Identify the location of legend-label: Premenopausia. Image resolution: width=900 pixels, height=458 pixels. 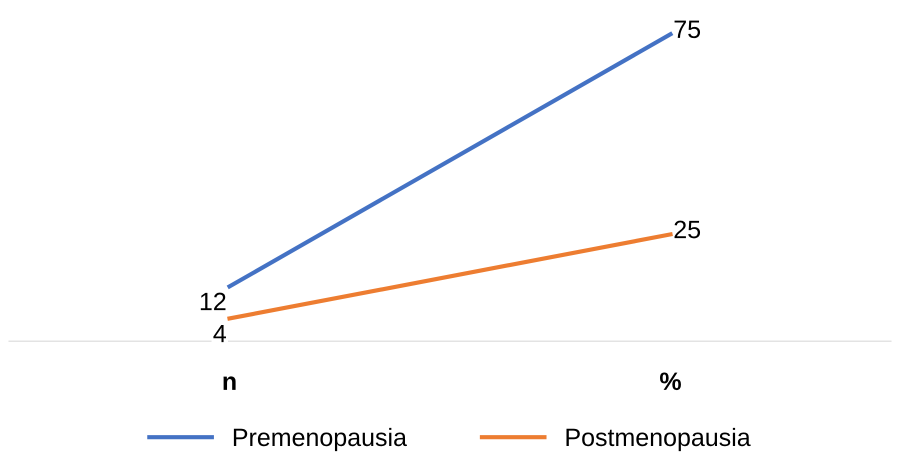
(320, 440).